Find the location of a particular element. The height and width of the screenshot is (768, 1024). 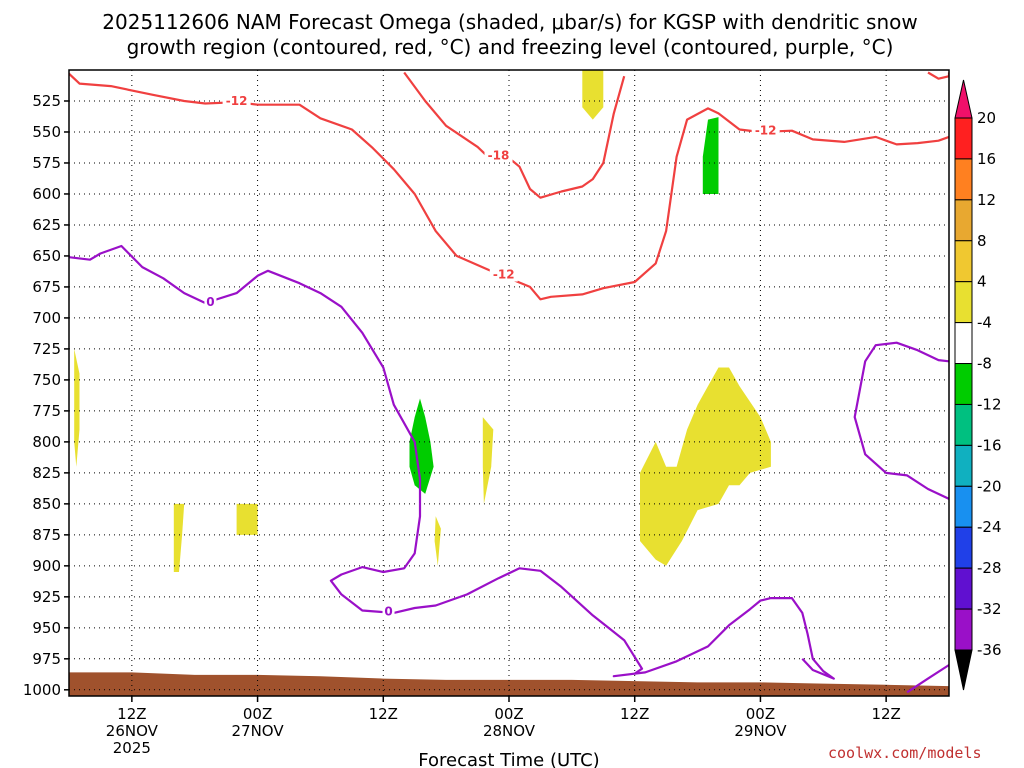

y-tick-label-825: 825 is located at coordinates (46, 473).